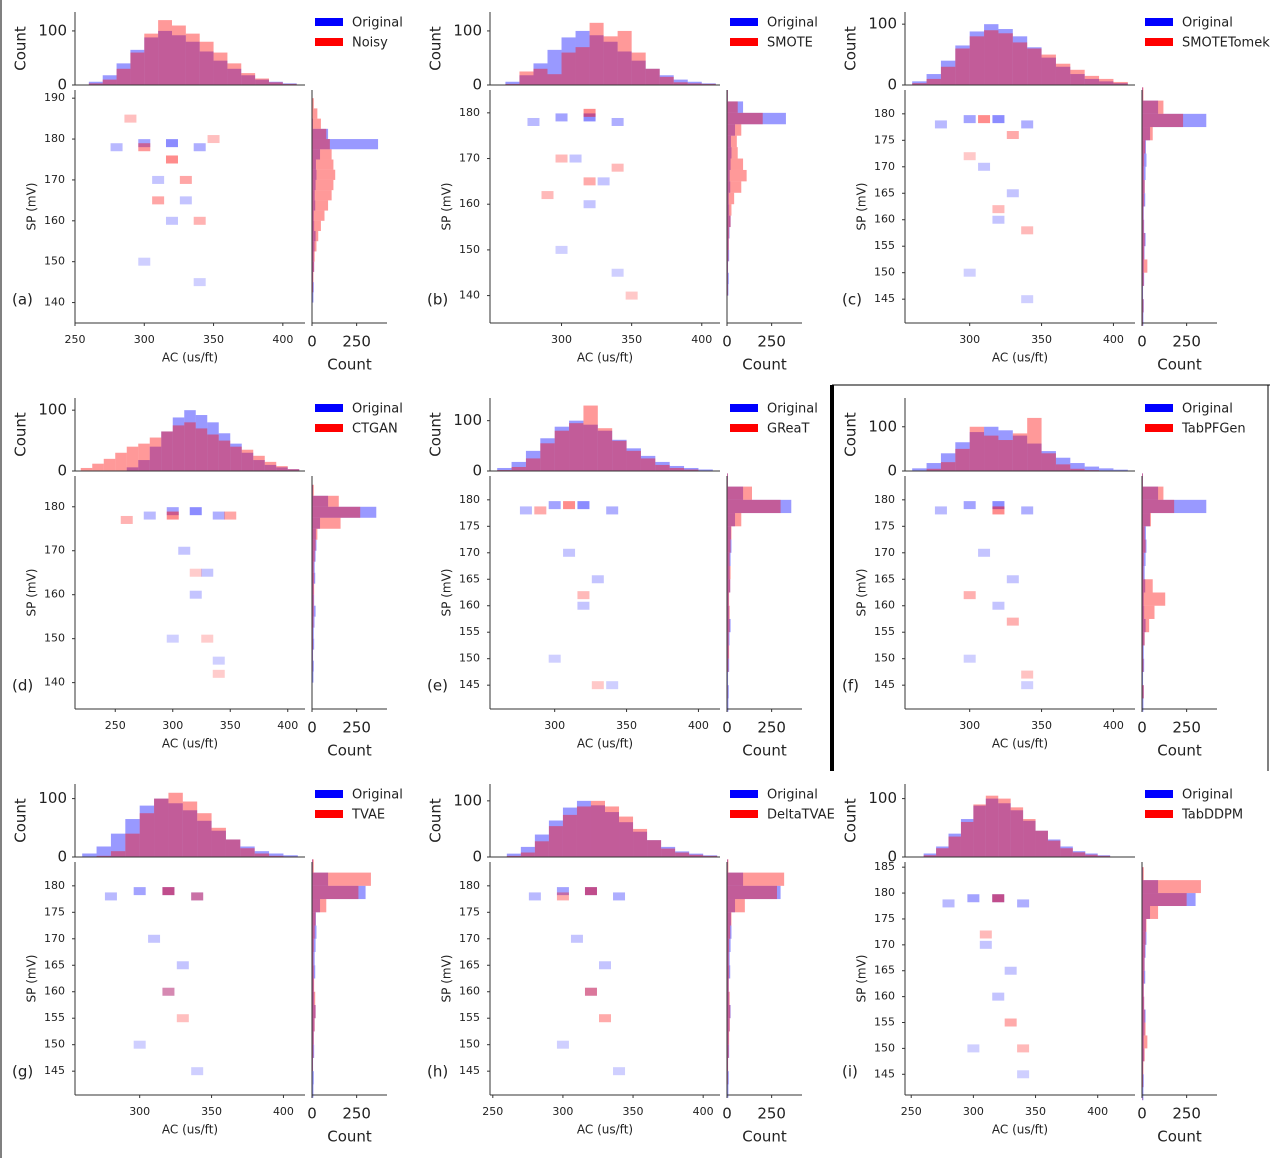 Image resolution: width=1270 pixels, height=1158 pixels. What do you see at coordinates (727, 342) in the screenshot?
I see `side-x-tick-label: 0` at bounding box center [727, 342].